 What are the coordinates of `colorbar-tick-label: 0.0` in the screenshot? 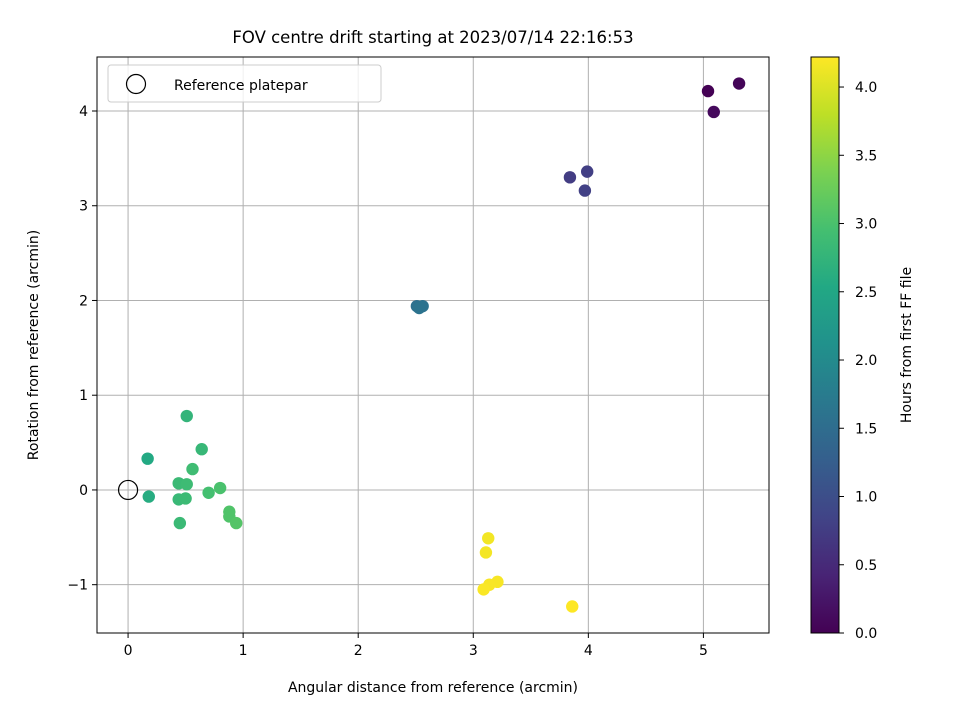 It's located at (866, 634).